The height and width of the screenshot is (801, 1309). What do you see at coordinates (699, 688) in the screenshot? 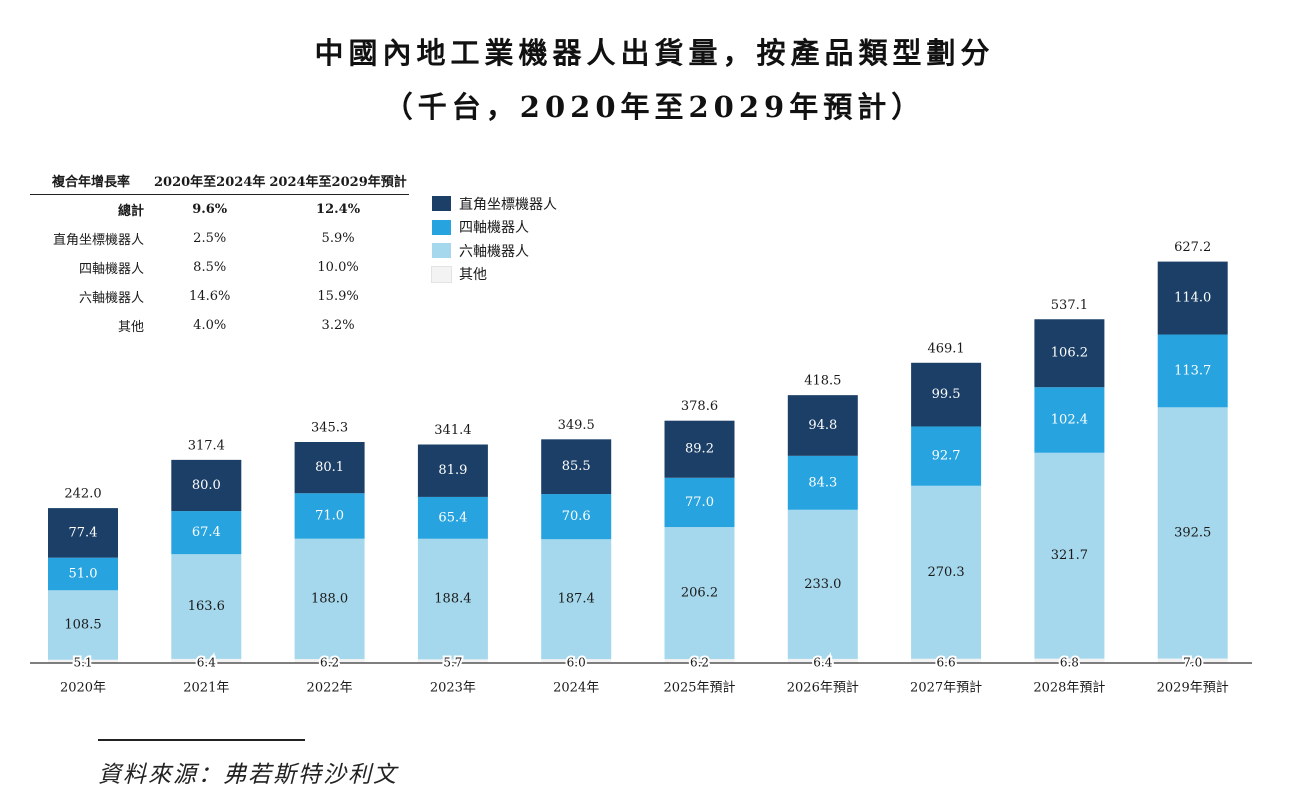
I see `x-tick-label: 2025年預計` at bounding box center [699, 688].